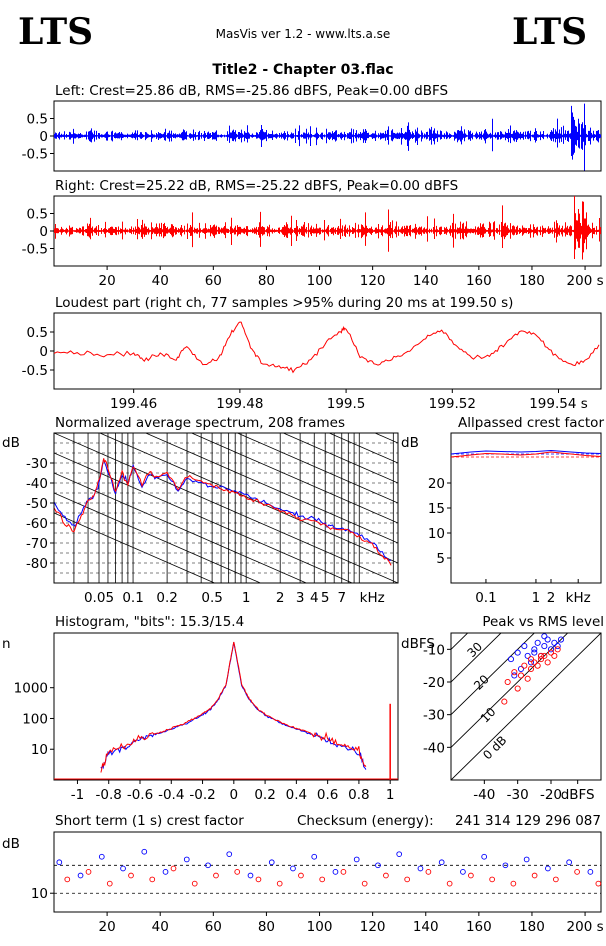 The image size is (606, 946). I want to click on spectrum-ytick-label: -60, so click(37, 524).